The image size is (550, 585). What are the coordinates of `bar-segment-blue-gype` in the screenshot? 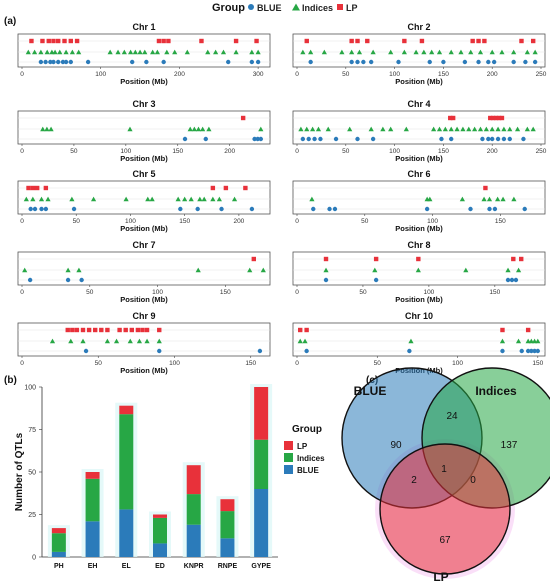 It's located at (261, 523).